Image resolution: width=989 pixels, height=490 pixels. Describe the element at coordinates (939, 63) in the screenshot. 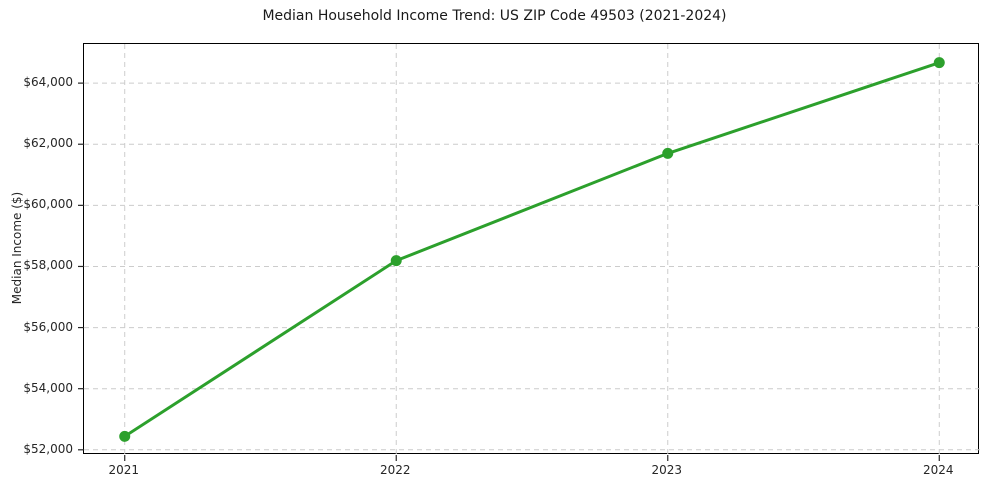

I see `data-point-2024` at that location.